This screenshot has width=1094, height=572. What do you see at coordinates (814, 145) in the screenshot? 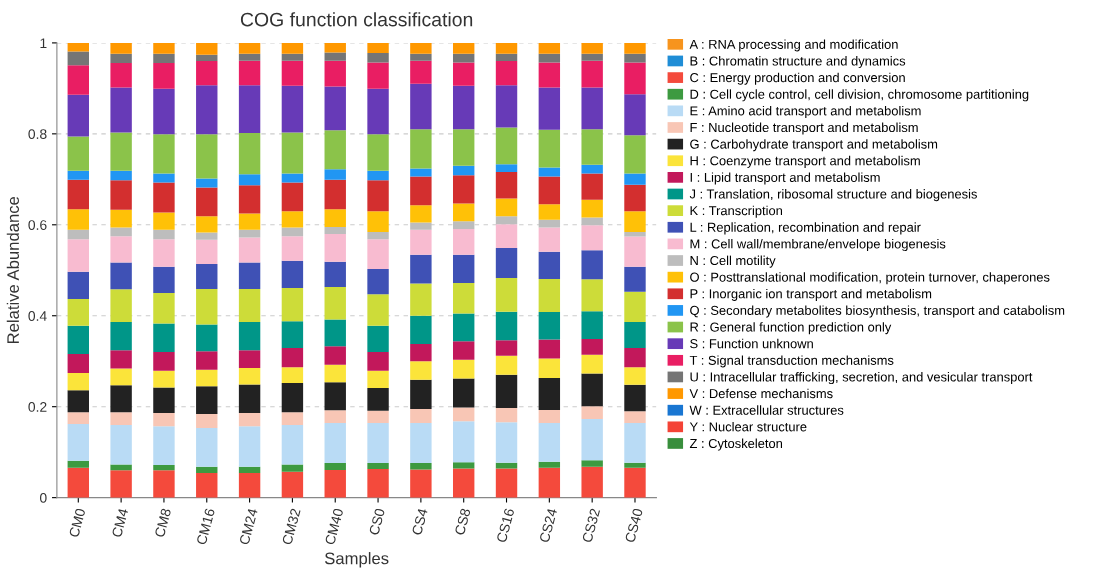
I see `legend-label: G : Carbohydrate transport and metabolism` at bounding box center [814, 145].